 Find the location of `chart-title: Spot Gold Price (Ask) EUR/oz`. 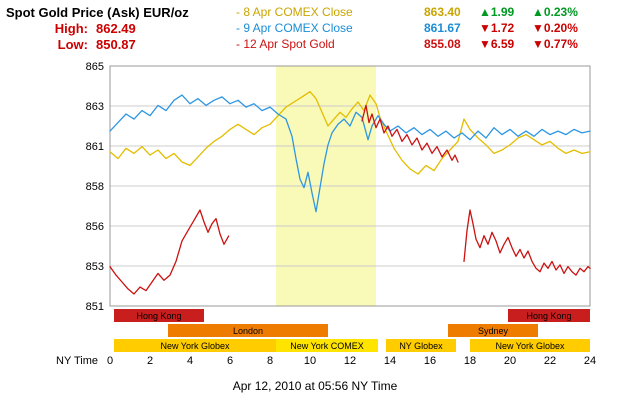

chart-title: Spot Gold Price (Ask) EUR/oz is located at coordinates (97, 12).